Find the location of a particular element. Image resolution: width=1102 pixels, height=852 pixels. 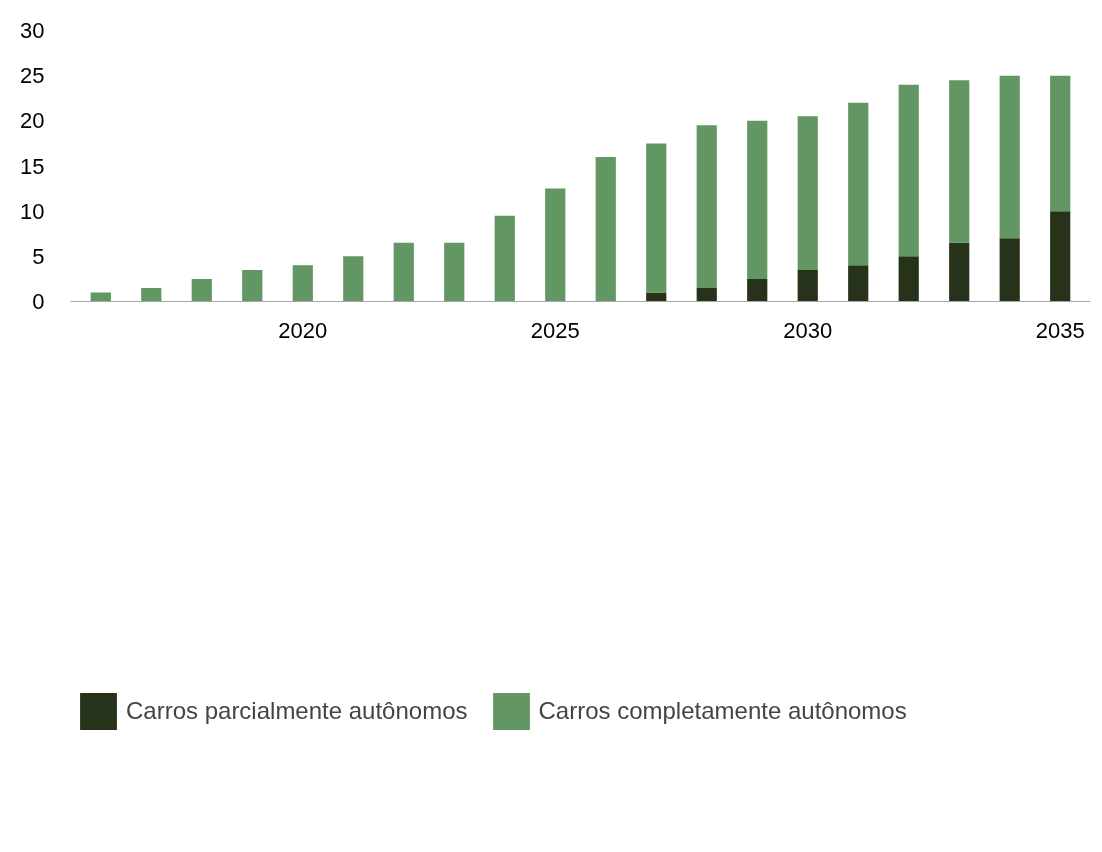

x-tick-label: 2025 is located at coordinates (555, 330).